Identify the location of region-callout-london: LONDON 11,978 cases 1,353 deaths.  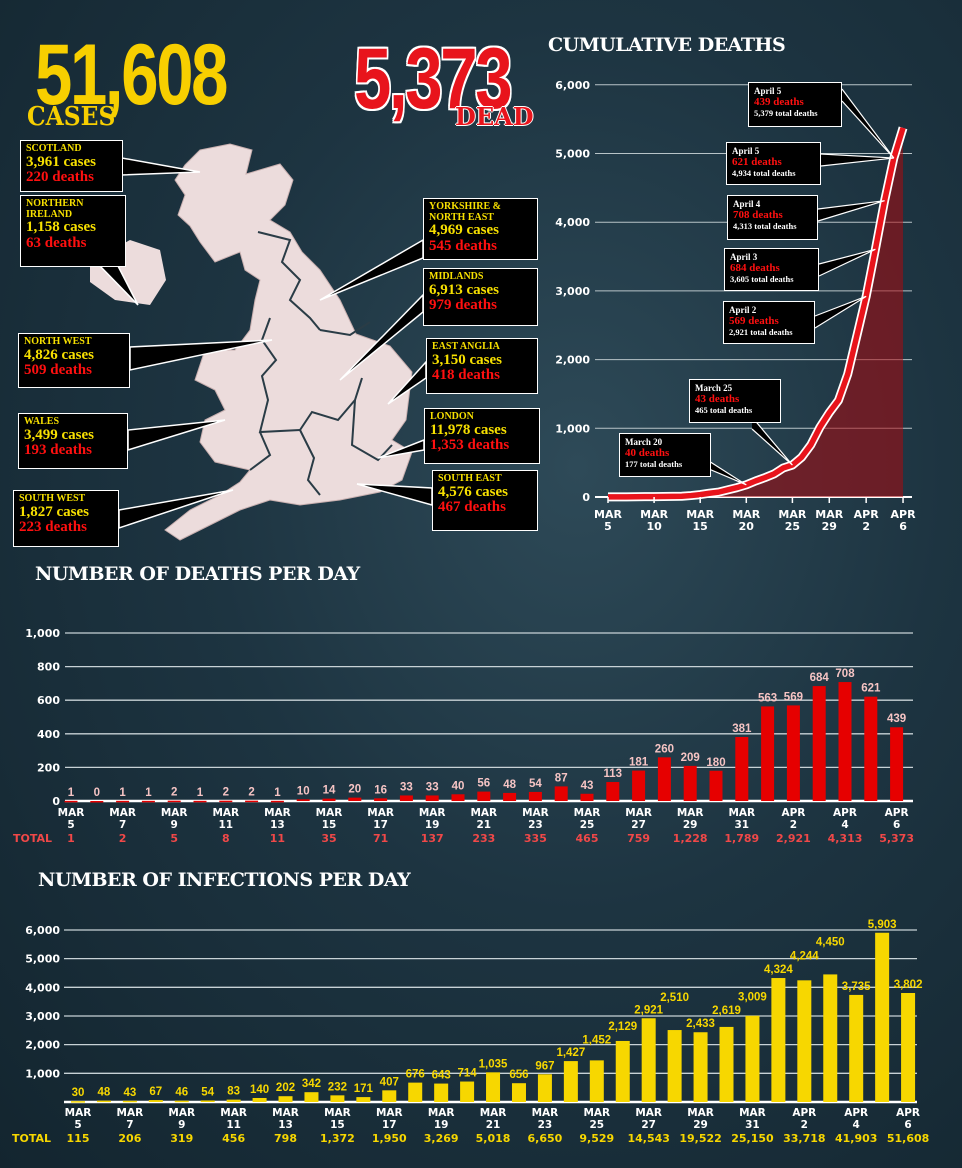
(482, 436).